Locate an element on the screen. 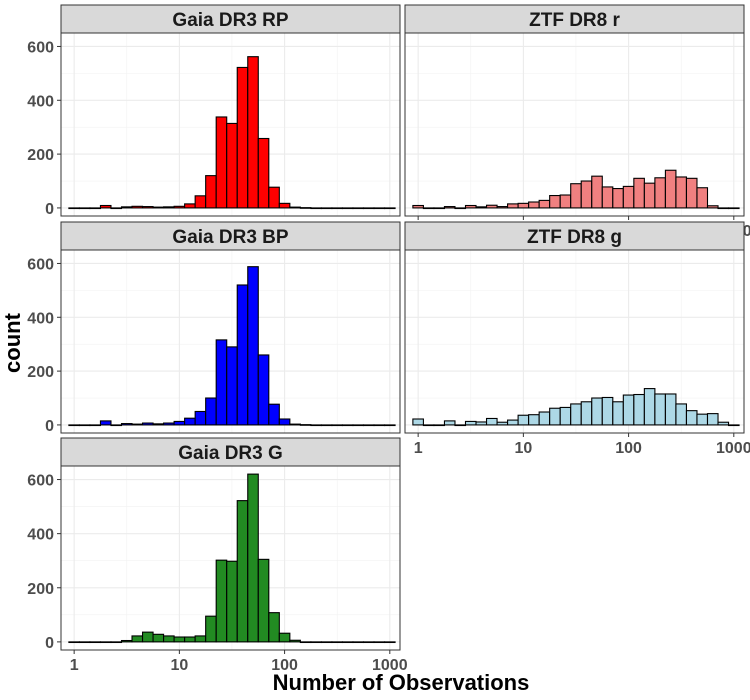 The image size is (750, 700). y-tick-label: 200 is located at coordinates (40, 372).